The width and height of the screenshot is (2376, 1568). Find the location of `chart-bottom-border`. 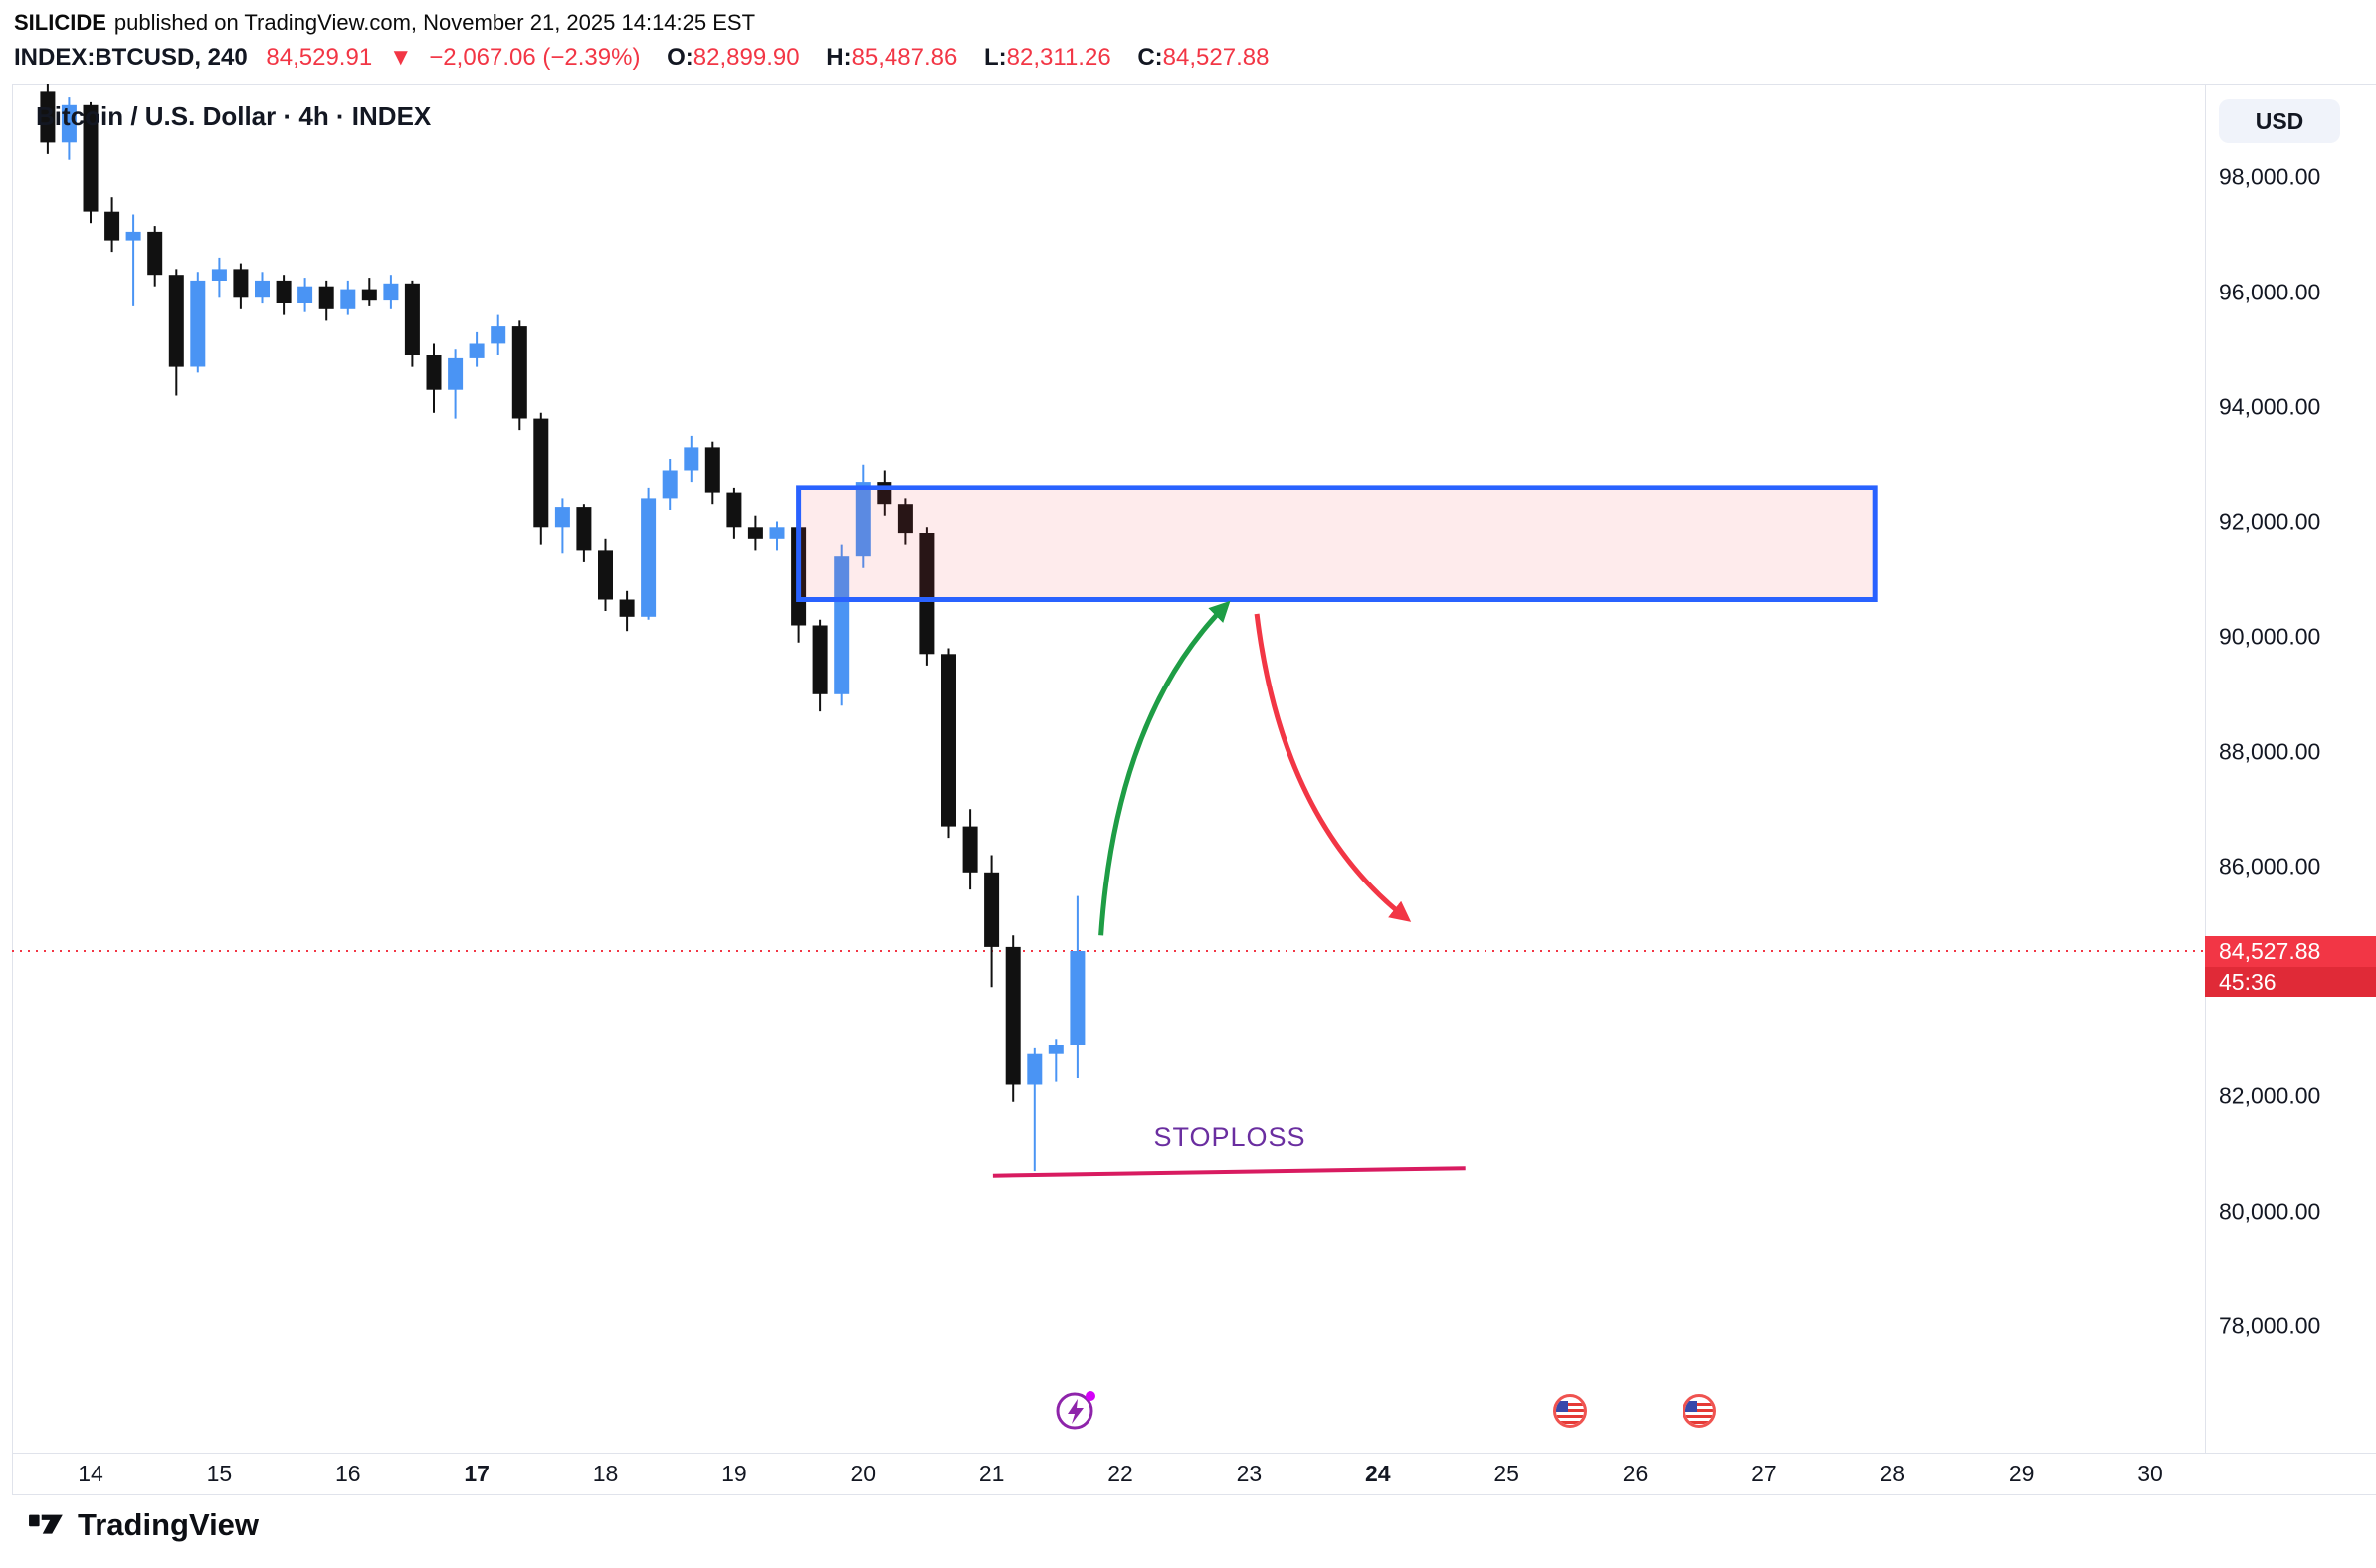

chart-bottom-border is located at coordinates (1194, 1494).